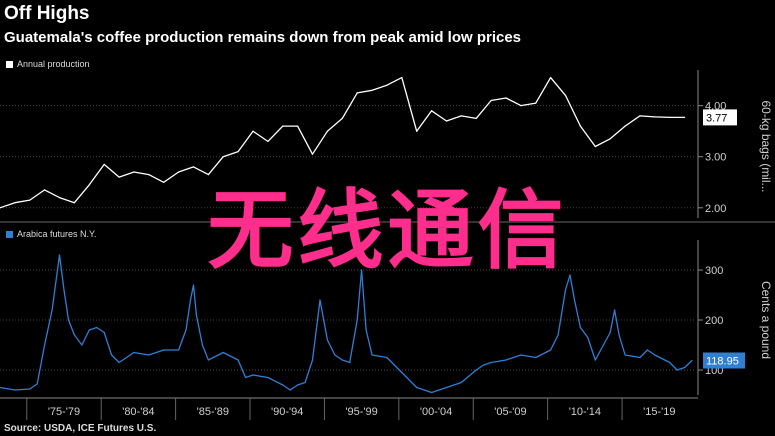 The height and width of the screenshot is (436, 775). What do you see at coordinates (436, 412) in the screenshot?
I see `x-tick-label-5: '00-'04` at bounding box center [436, 412].